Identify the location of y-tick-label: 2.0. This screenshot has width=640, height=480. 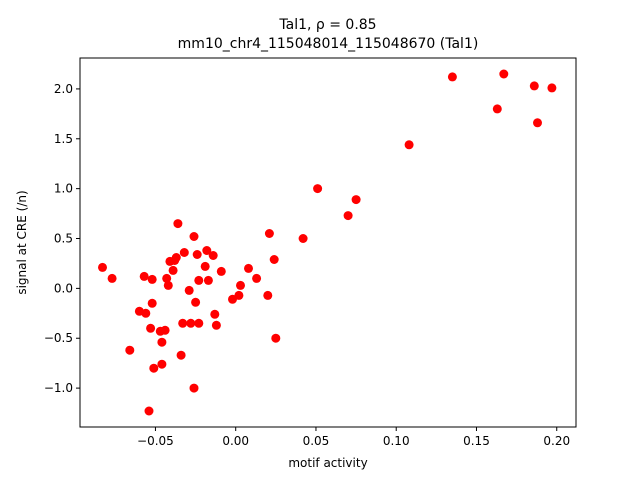
(63, 89).